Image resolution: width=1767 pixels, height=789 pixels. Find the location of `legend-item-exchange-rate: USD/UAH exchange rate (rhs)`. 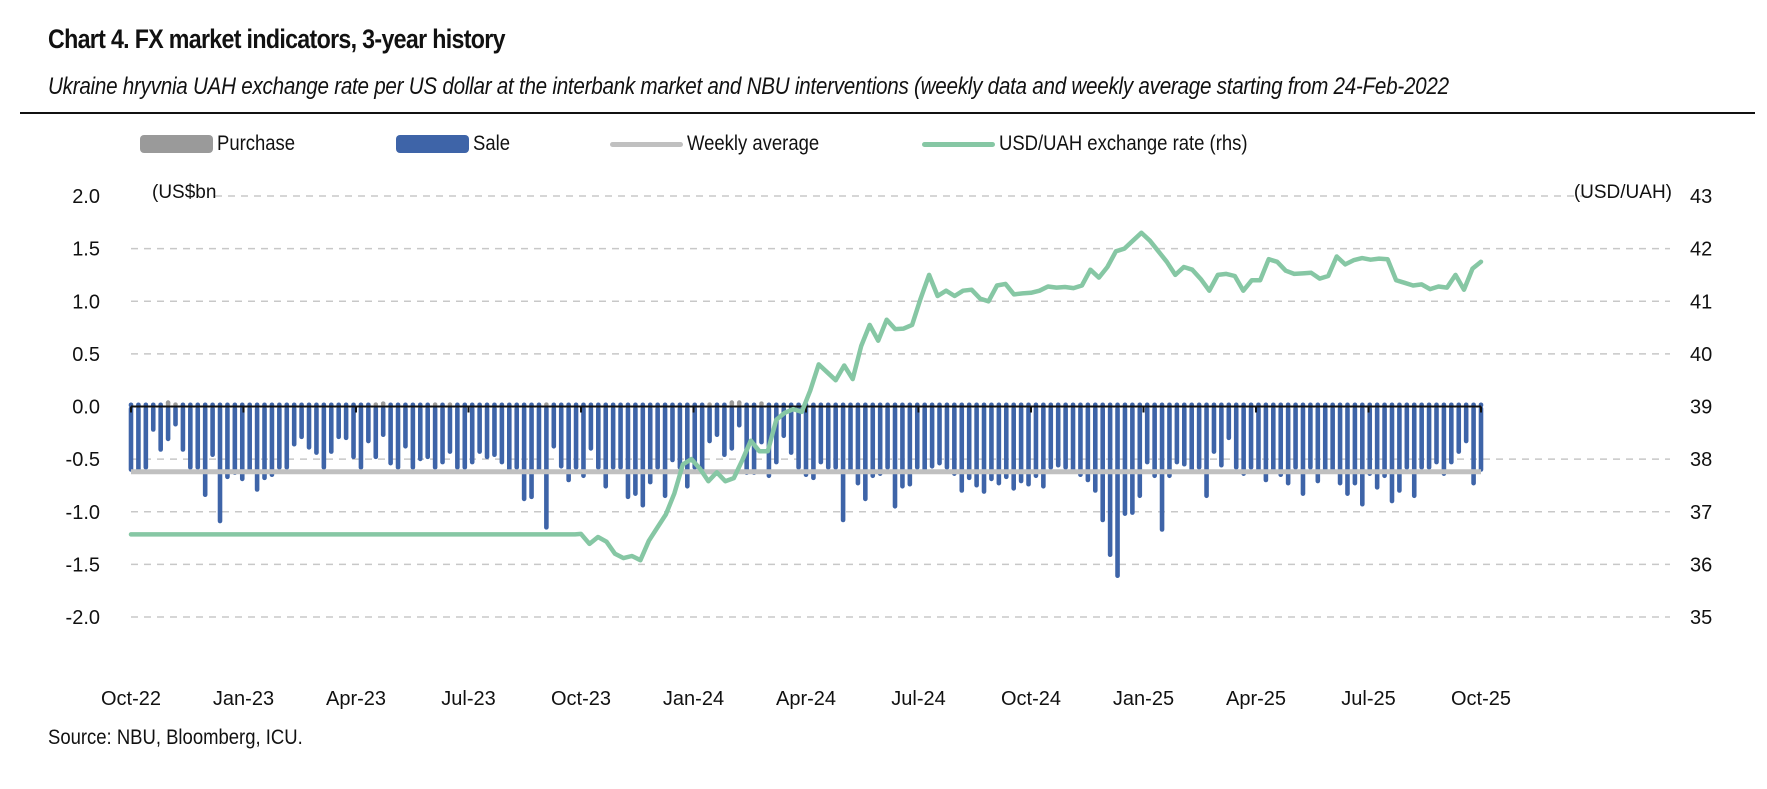

legend-item-exchange-rate: USD/UAH exchange rate (rhs) is located at coordinates (1101, 143).